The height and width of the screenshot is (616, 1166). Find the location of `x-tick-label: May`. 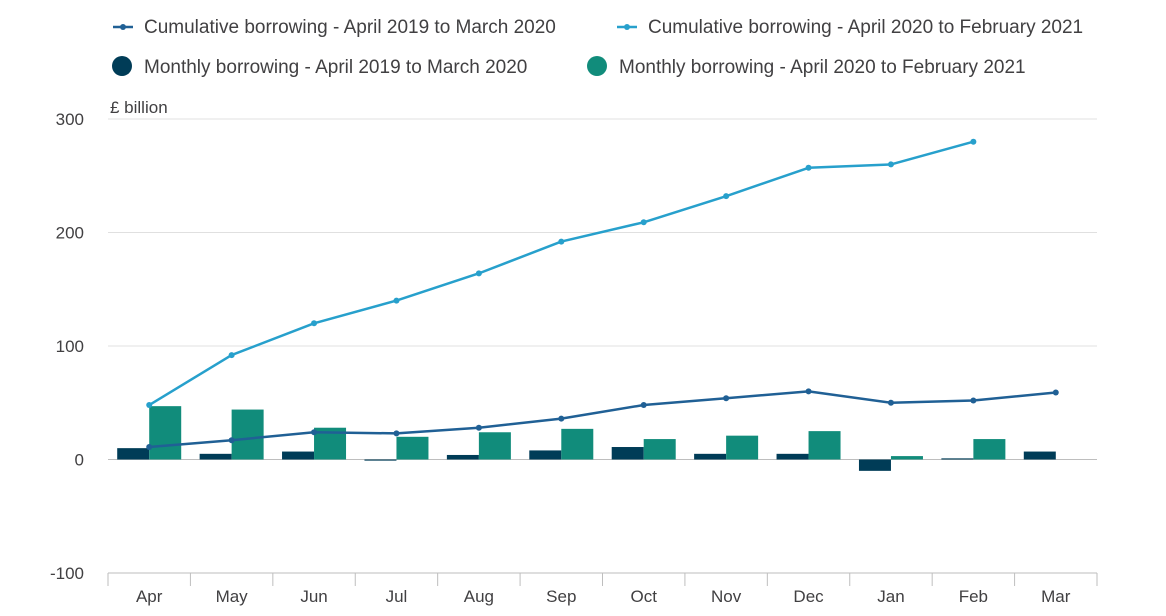

x-tick-label: May is located at coordinates (232, 596).